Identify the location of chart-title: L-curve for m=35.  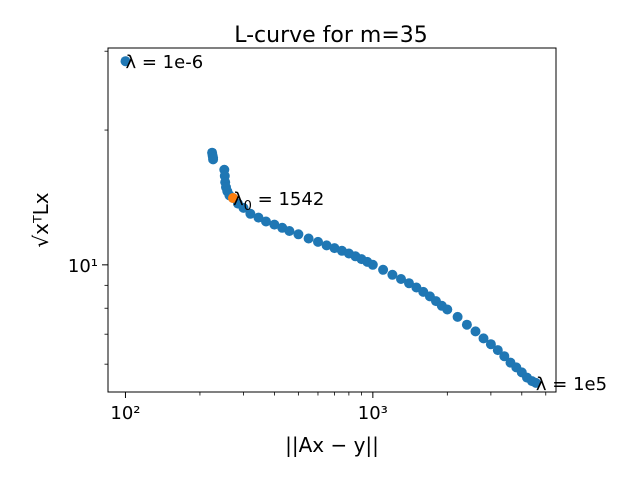
(331, 35).